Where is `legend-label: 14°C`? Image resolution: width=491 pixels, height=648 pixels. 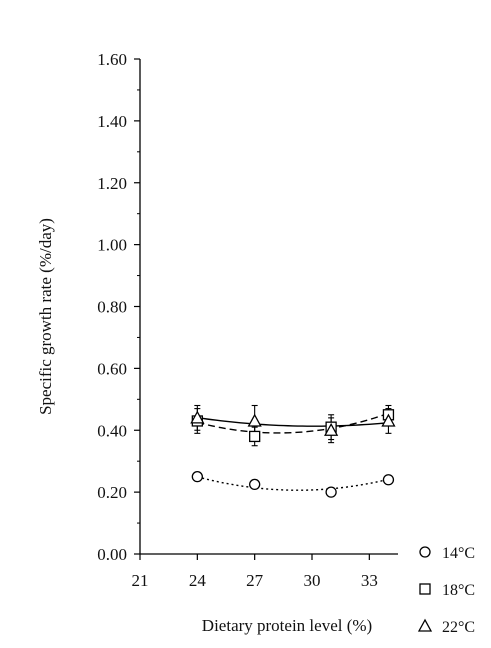
legend-label: 14°C is located at coordinates (458, 553).